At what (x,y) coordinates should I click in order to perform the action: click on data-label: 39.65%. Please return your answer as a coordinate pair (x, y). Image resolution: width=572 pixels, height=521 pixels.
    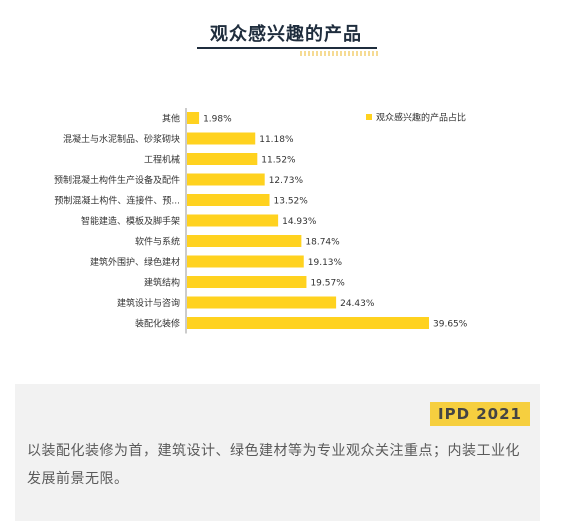
    Looking at the image, I should click on (450, 325).